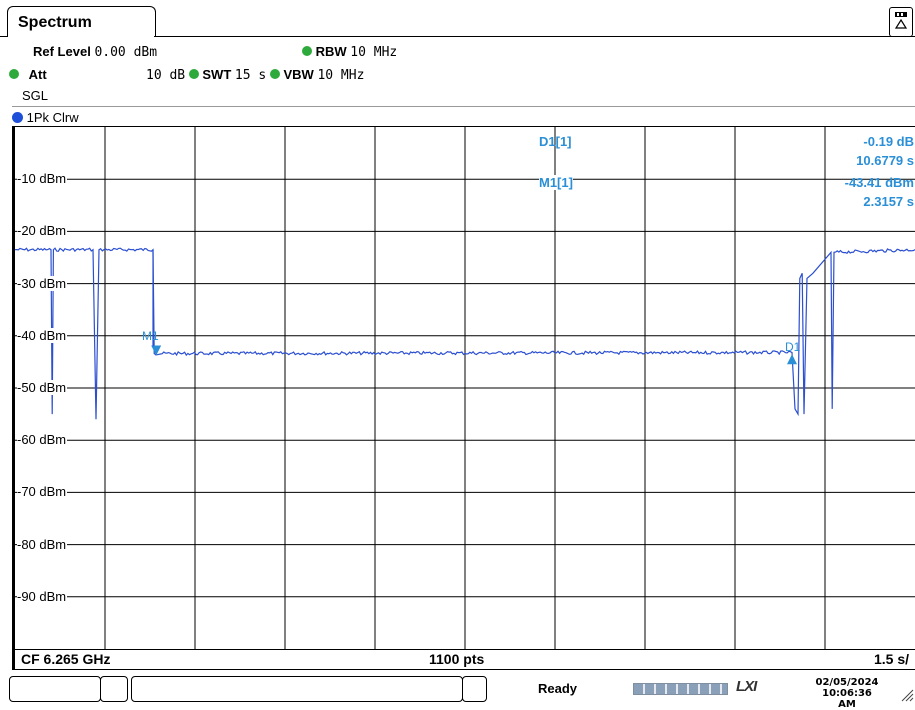  What do you see at coordinates (35, 95) in the screenshot?
I see `sweep-mode: SGL` at bounding box center [35, 95].